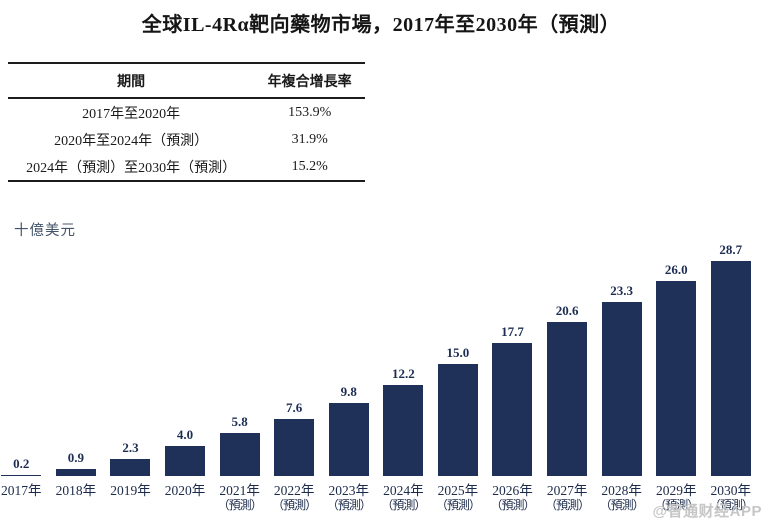 The height and width of the screenshot is (524, 762). I want to click on category-year: 2026年, so click(512, 490).